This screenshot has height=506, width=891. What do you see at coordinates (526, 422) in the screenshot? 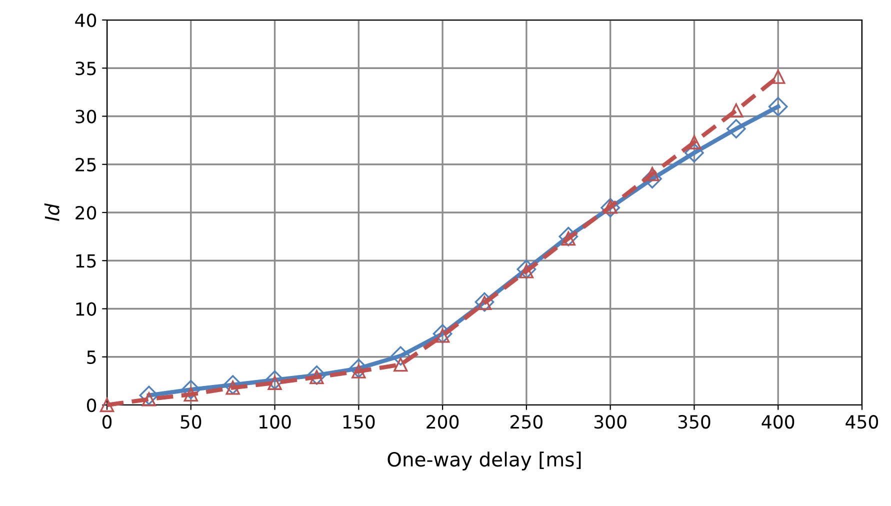
I see `x-tick-label: 250` at bounding box center [526, 422].